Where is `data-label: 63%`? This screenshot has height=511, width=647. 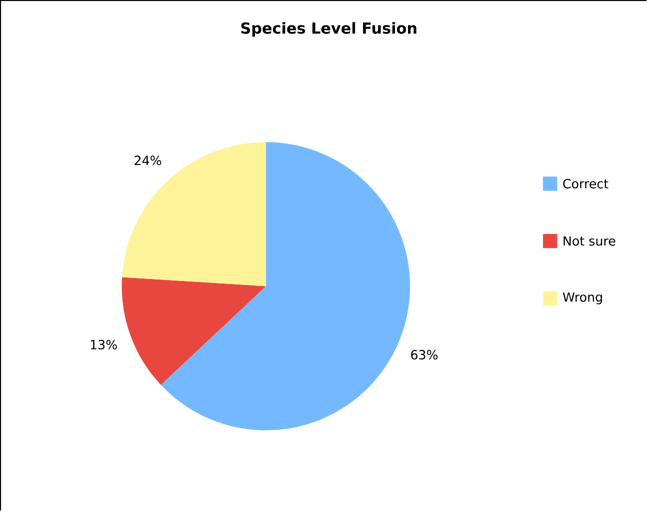
data-label: 63% is located at coordinates (424, 355).